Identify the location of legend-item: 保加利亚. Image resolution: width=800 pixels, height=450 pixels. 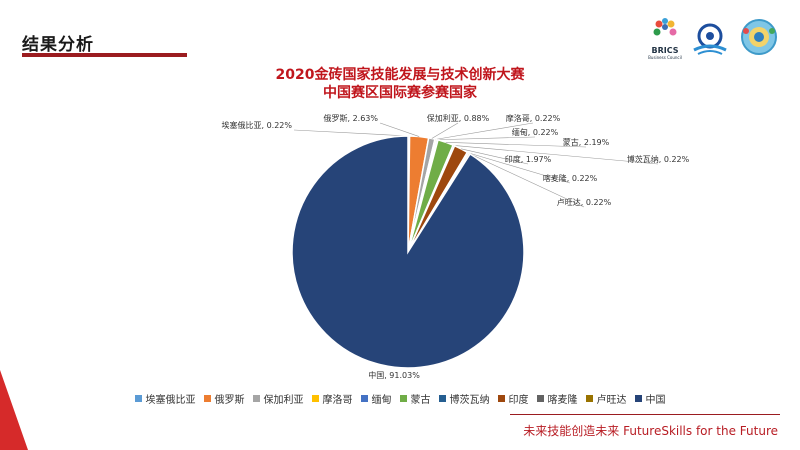
(278, 398).